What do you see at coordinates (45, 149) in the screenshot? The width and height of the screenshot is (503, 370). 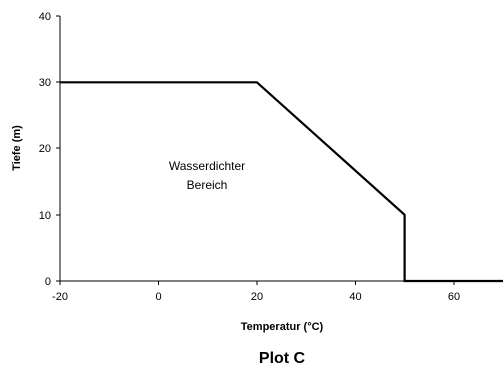 I see `y-tick-label-20: 20` at bounding box center [45, 149].